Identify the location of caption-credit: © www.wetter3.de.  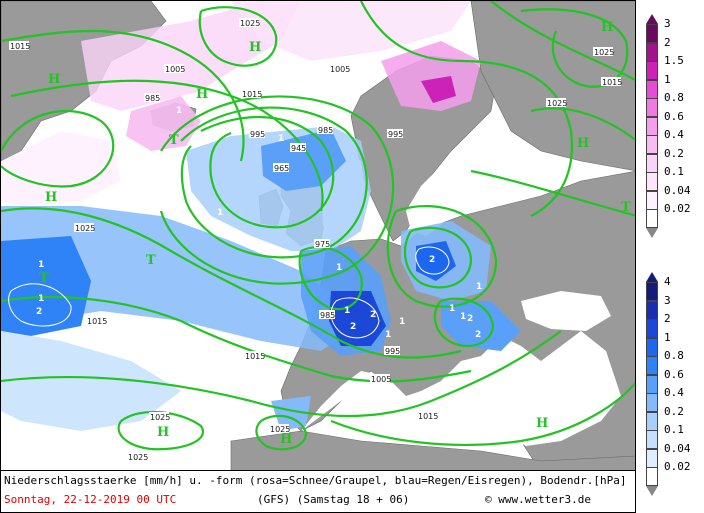
(538, 499).